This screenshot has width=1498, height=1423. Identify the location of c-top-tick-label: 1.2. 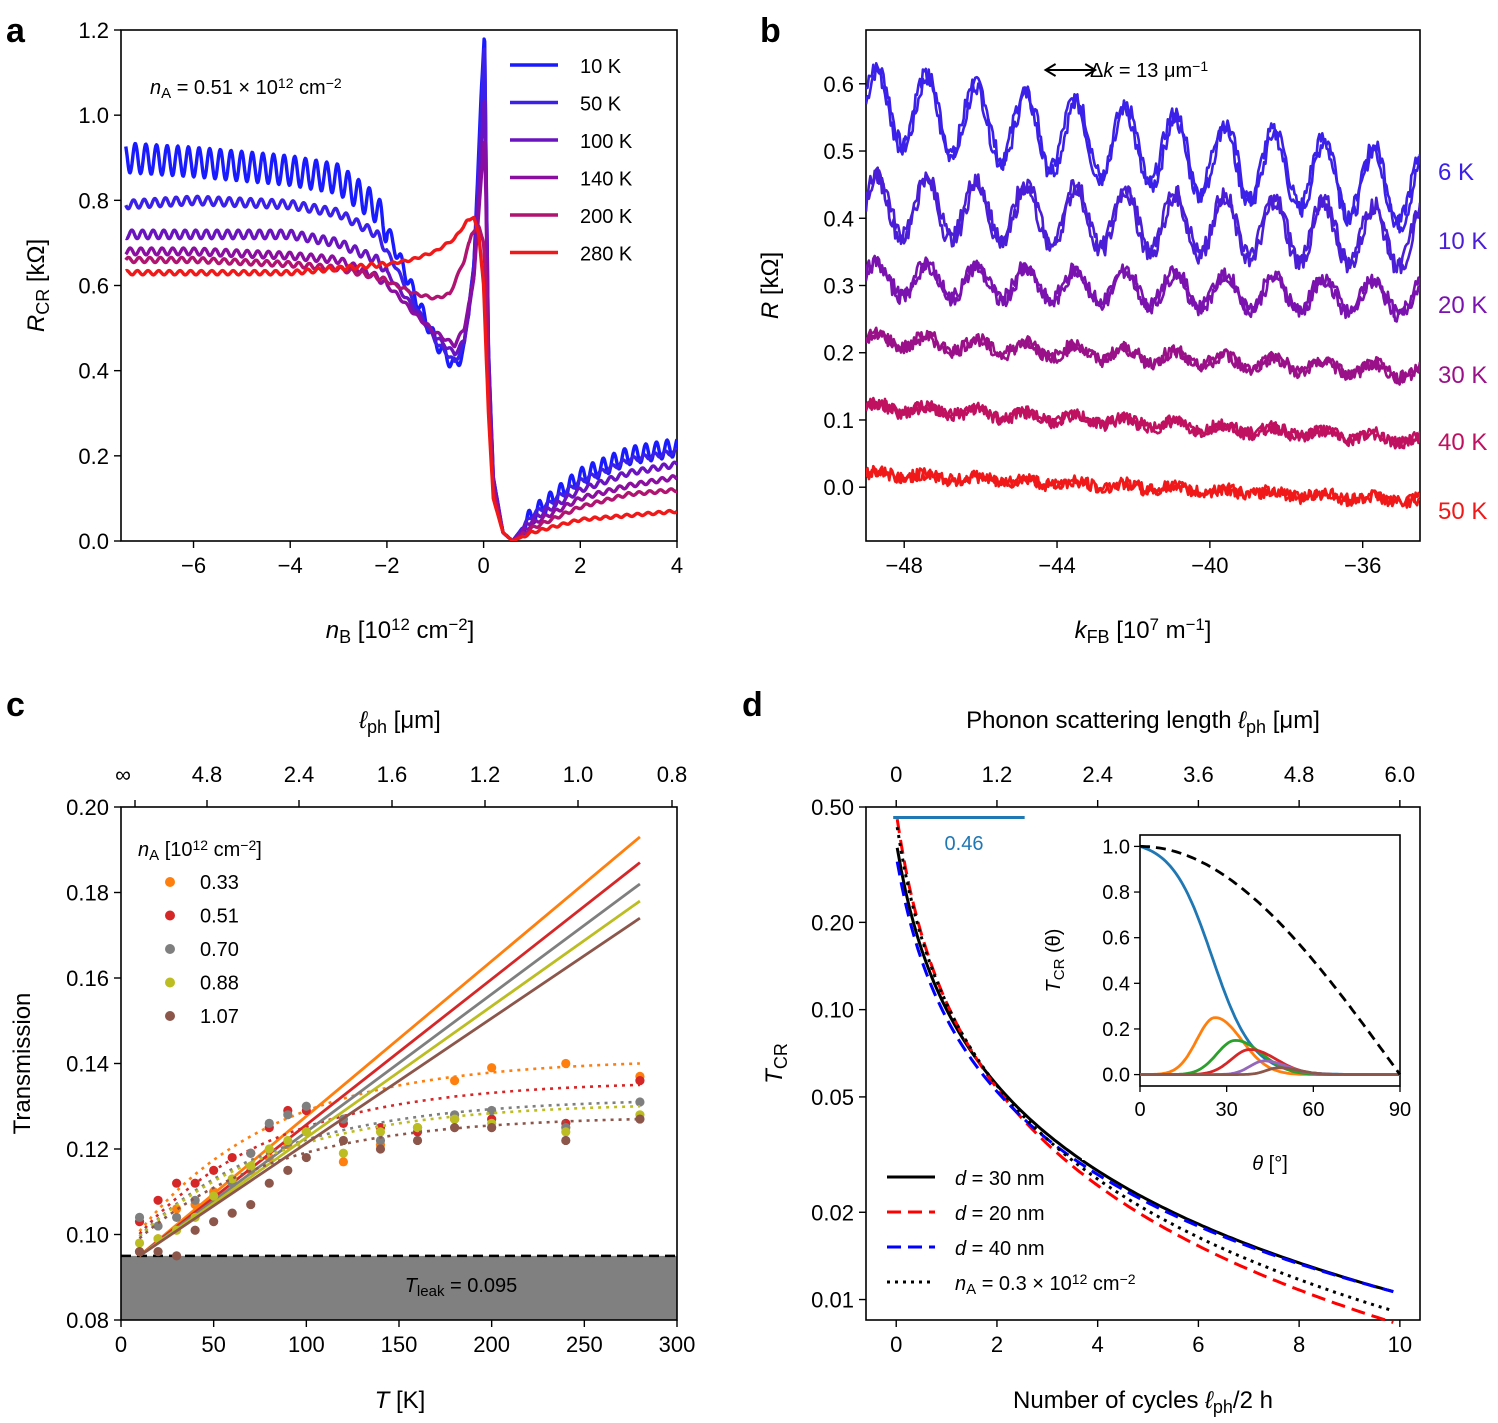
(485, 774).